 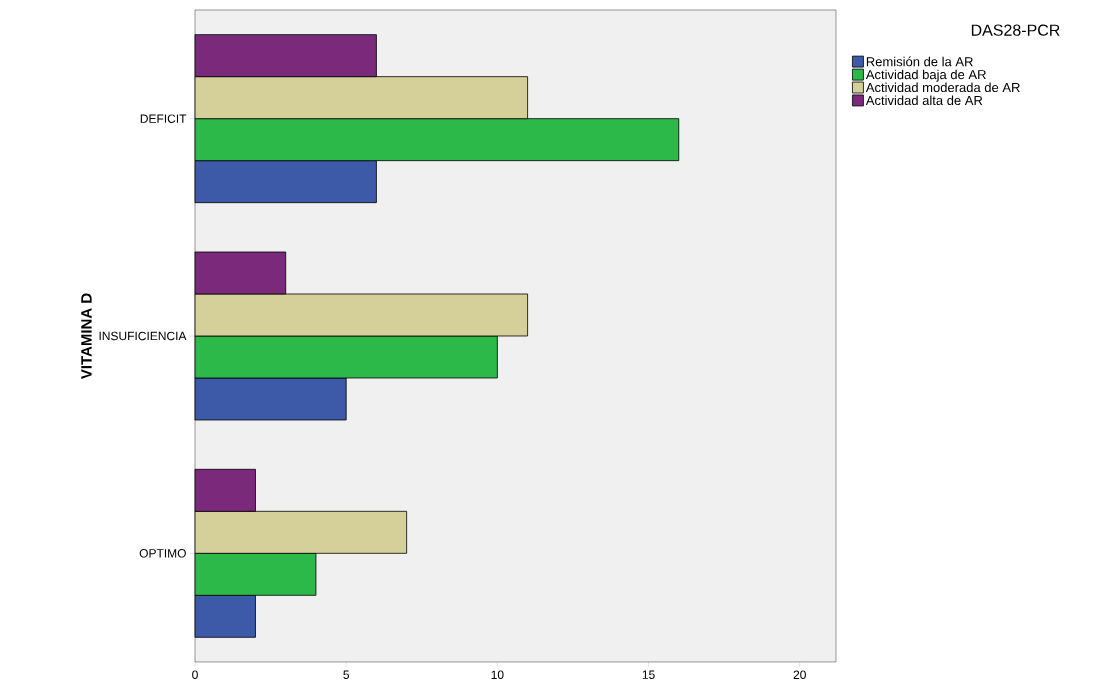 What do you see at coordinates (86, 336) in the screenshot?
I see `y-axis-title: VITAMINA D` at bounding box center [86, 336].